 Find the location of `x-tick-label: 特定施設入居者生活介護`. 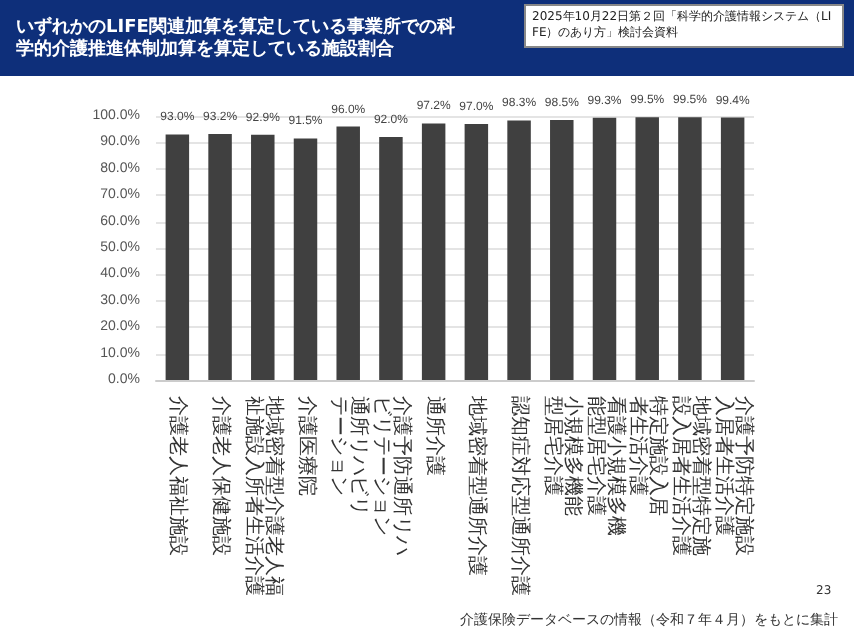

x-tick-label: 特定施設入居者生活介護 is located at coordinates (648, 456).